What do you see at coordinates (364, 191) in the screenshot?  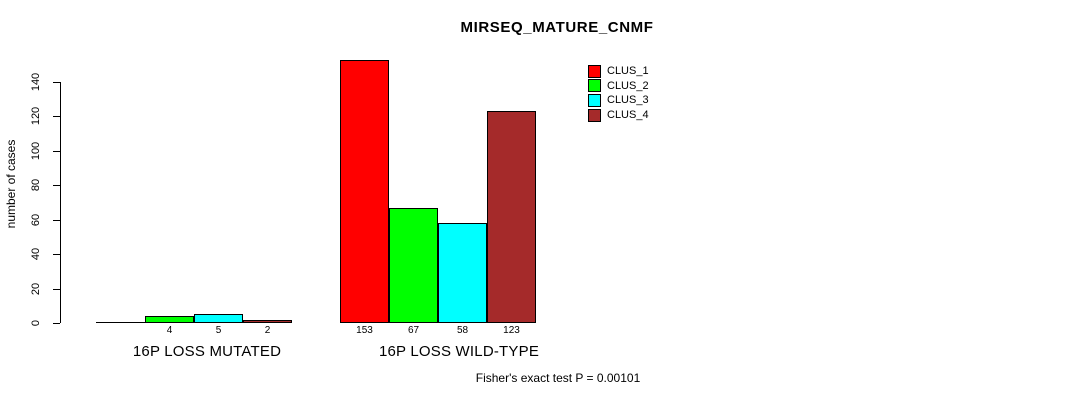 I see `bar-clus_1-group2` at bounding box center [364, 191].